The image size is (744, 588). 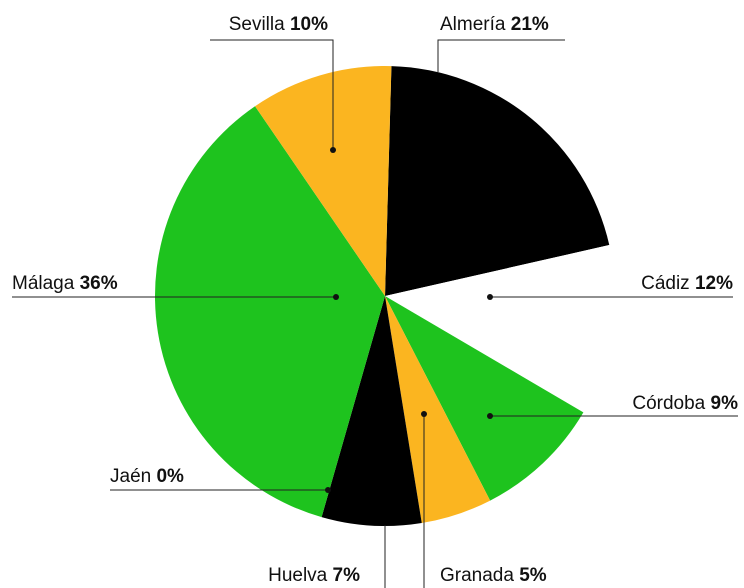 What do you see at coordinates (347, 575) in the screenshot?
I see `value-label: 7%` at bounding box center [347, 575].